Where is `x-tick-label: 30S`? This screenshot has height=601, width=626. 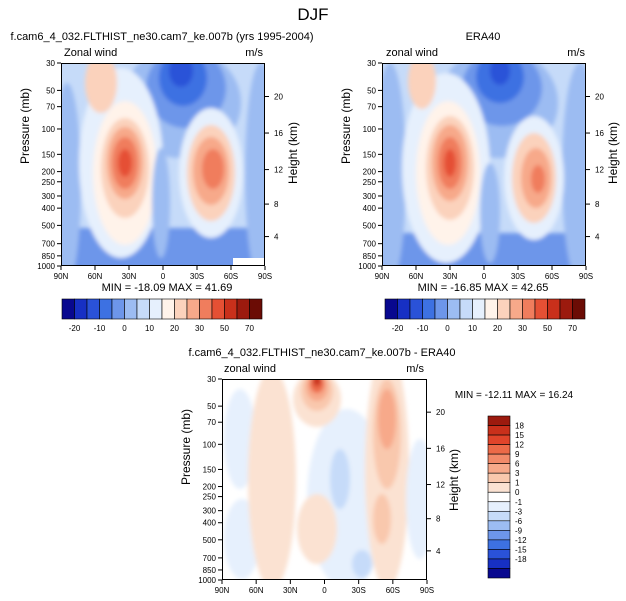
x-tick-label: 30S is located at coordinates (359, 590).